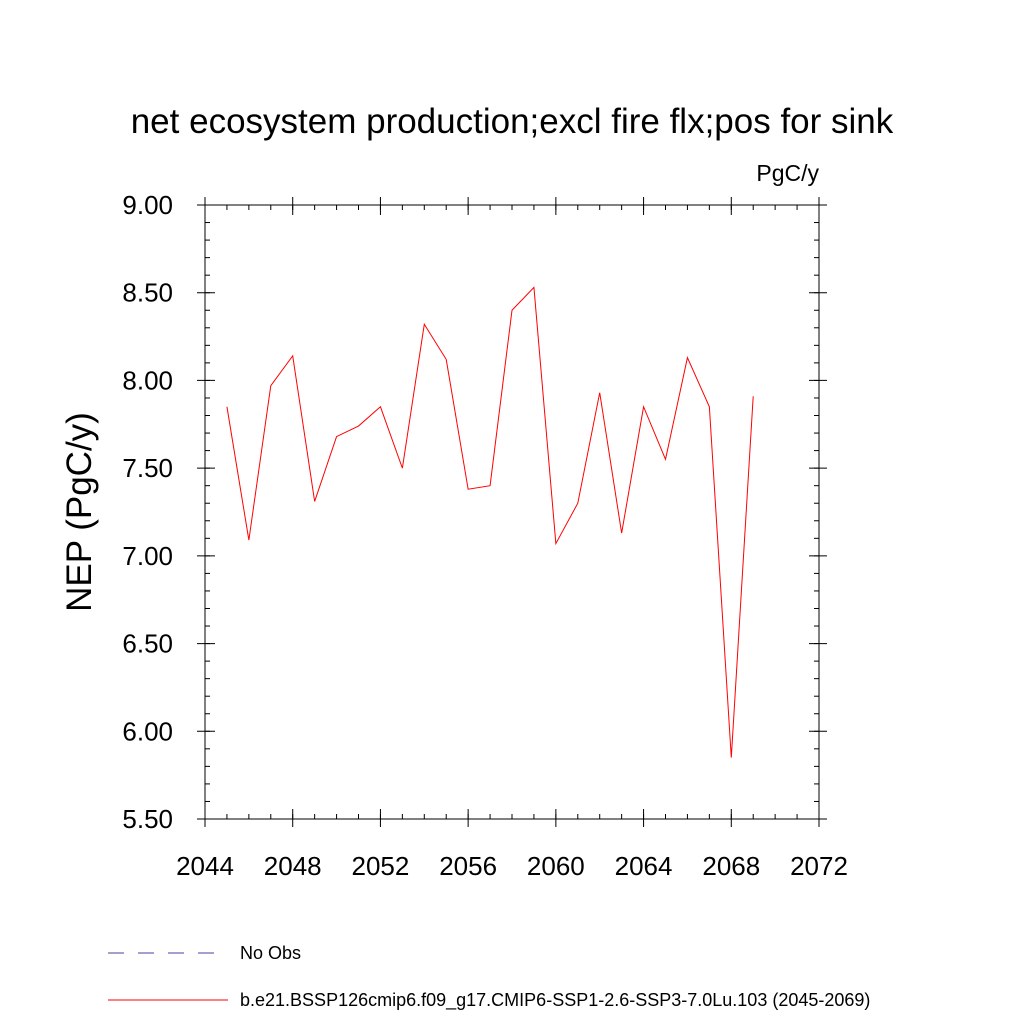  I want to click on x-tick-label: 2044, so click(205, 866).